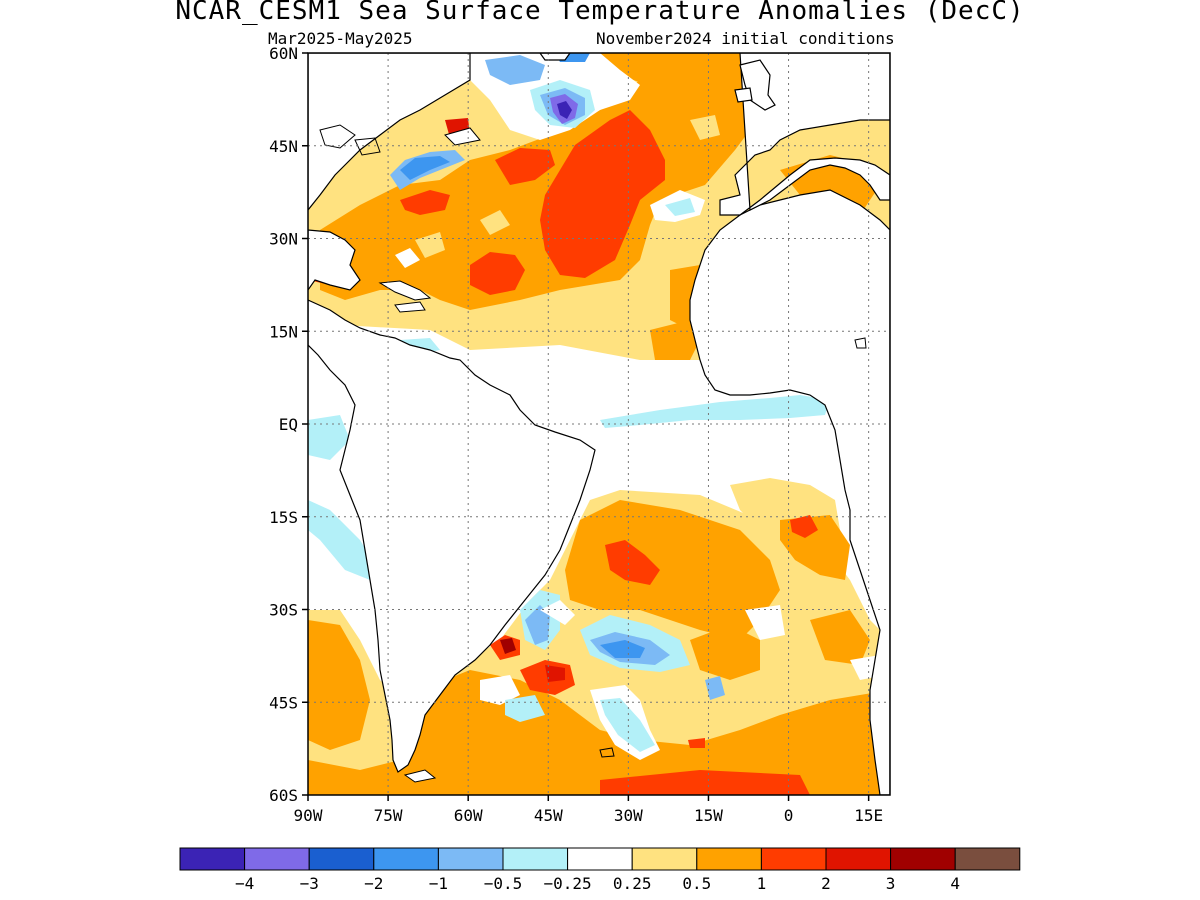  What do you see at coordinates (340, 38) in the screenshot?
I see `forecast-period: Mar2025-May2025` at bounding box center [340, 38].